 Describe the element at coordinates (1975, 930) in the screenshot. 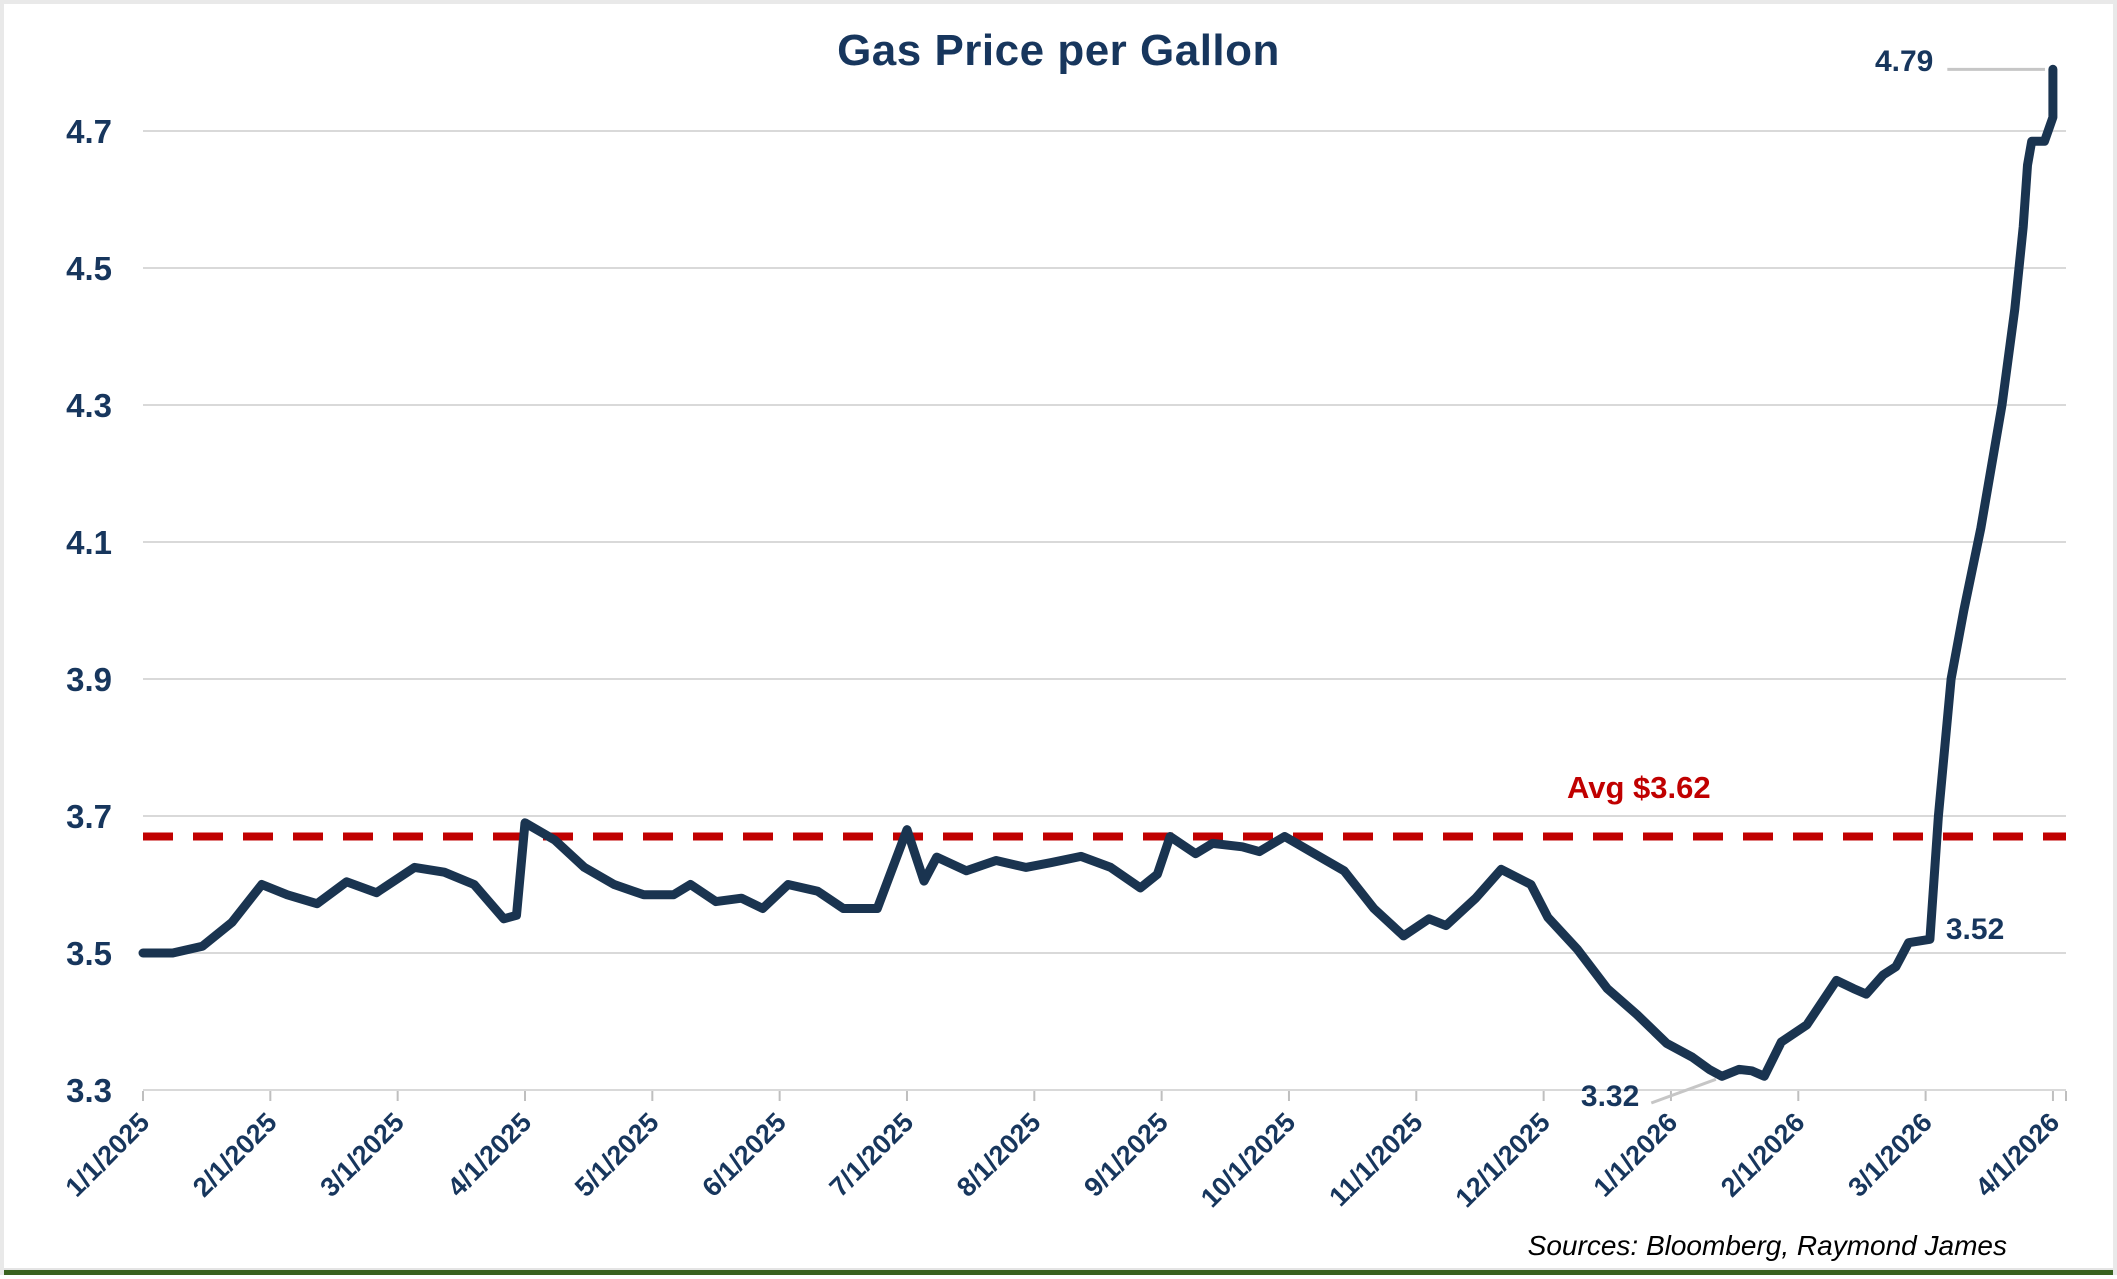

I see `annotation-pre-spike-value: 3.52` at that location.